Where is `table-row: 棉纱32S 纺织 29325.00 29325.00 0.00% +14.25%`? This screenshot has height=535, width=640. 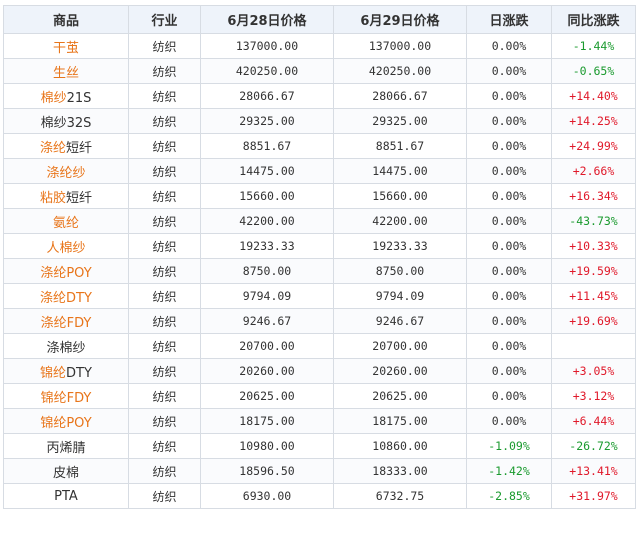 table-row: 棉纱32S 纺织 29325.00 29325.00 0.00% +14.25% is located at coordinates (319, 121).